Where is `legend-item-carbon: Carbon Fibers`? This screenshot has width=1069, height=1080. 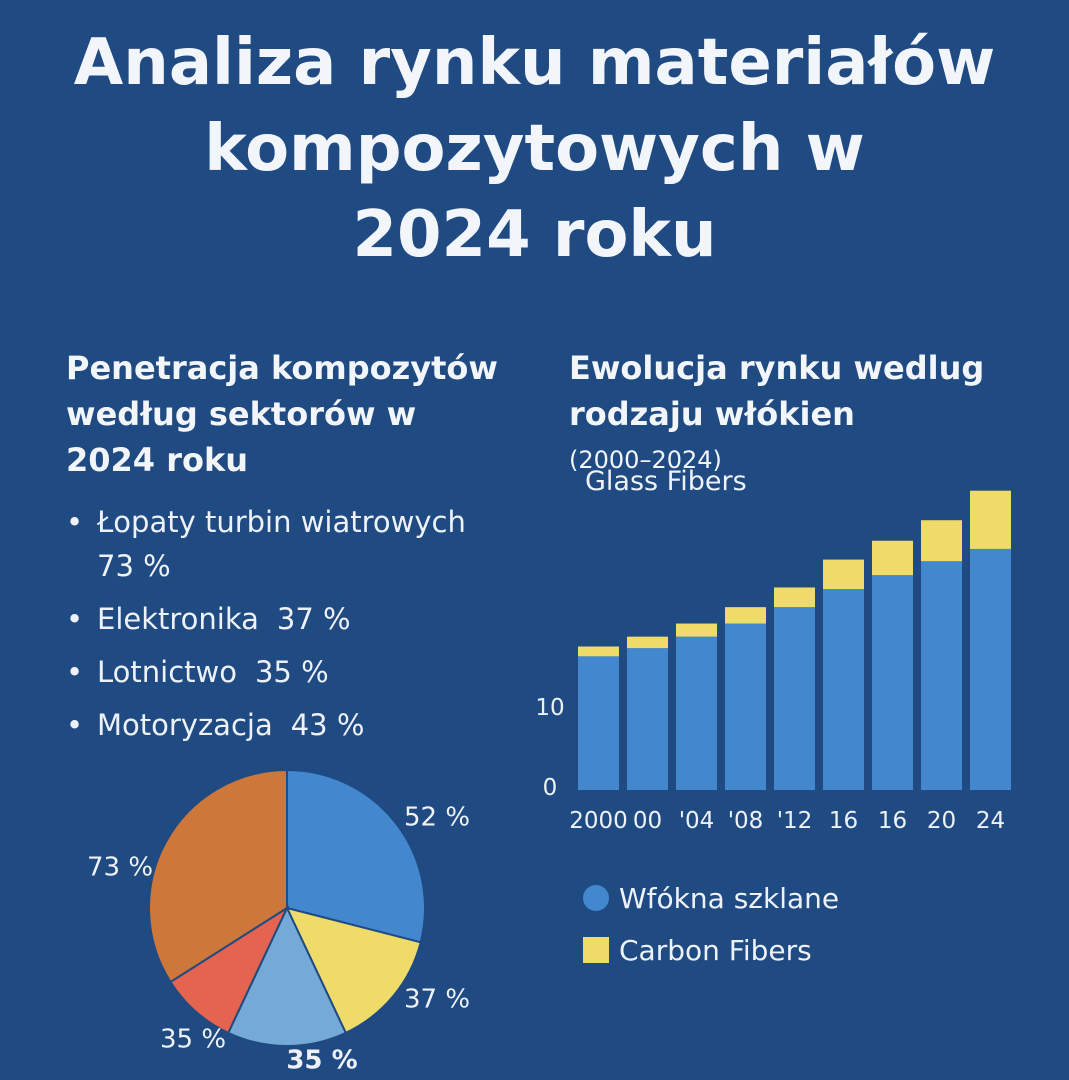 legend-item-carbon: Carbon Fibers is located at coordinates (711, 950).